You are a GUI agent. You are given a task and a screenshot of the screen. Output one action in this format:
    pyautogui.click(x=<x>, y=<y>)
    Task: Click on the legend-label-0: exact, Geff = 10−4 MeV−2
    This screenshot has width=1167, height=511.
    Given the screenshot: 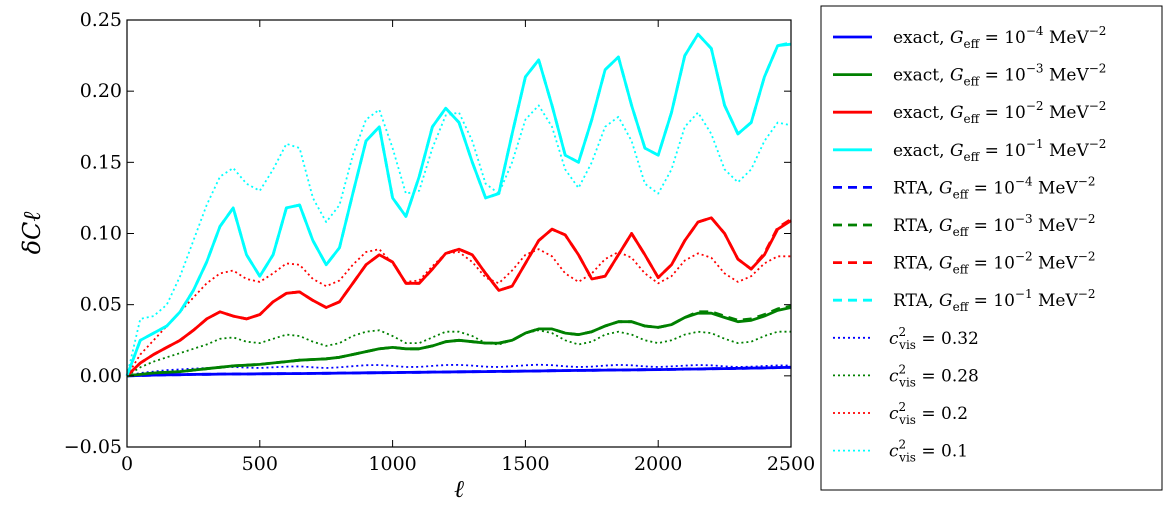 What is the action you would take?
    pyautogui.click(x=999, y=37)
    